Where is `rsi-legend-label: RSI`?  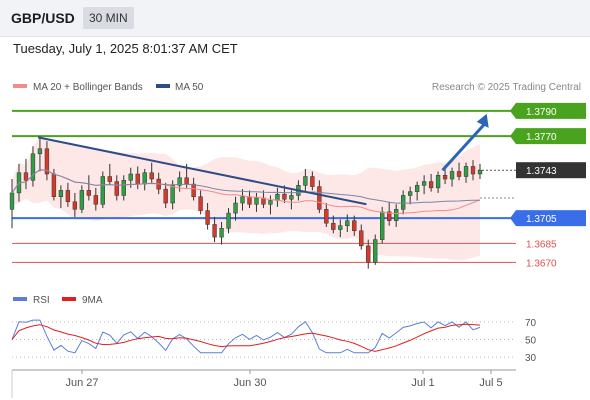
rsi-legend-label: RSI is located at coordinates (41, 300).